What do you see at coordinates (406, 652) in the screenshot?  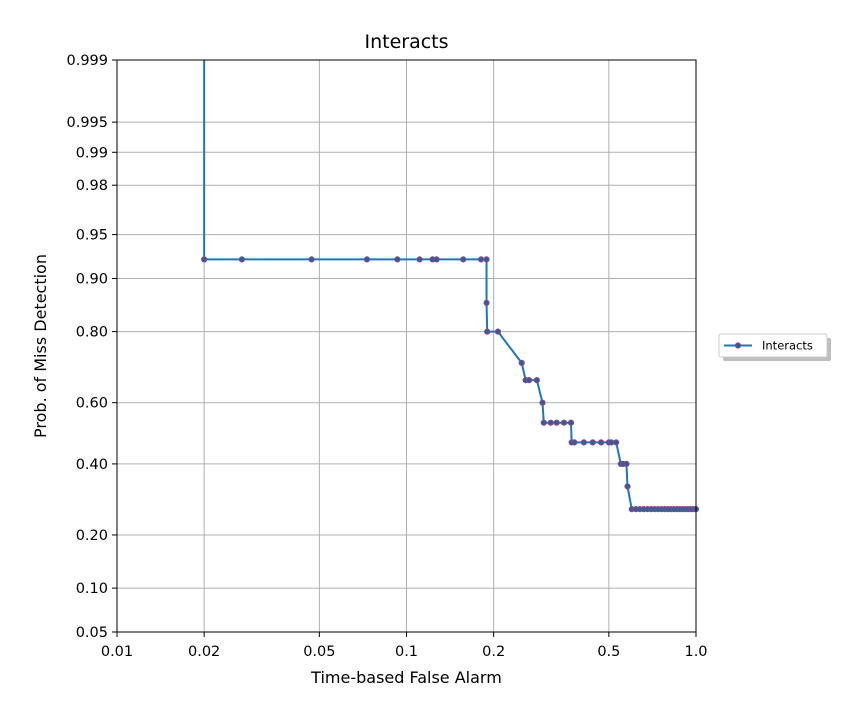 I see `x-tick-label: 0.1` at bounding box center [406, 652].